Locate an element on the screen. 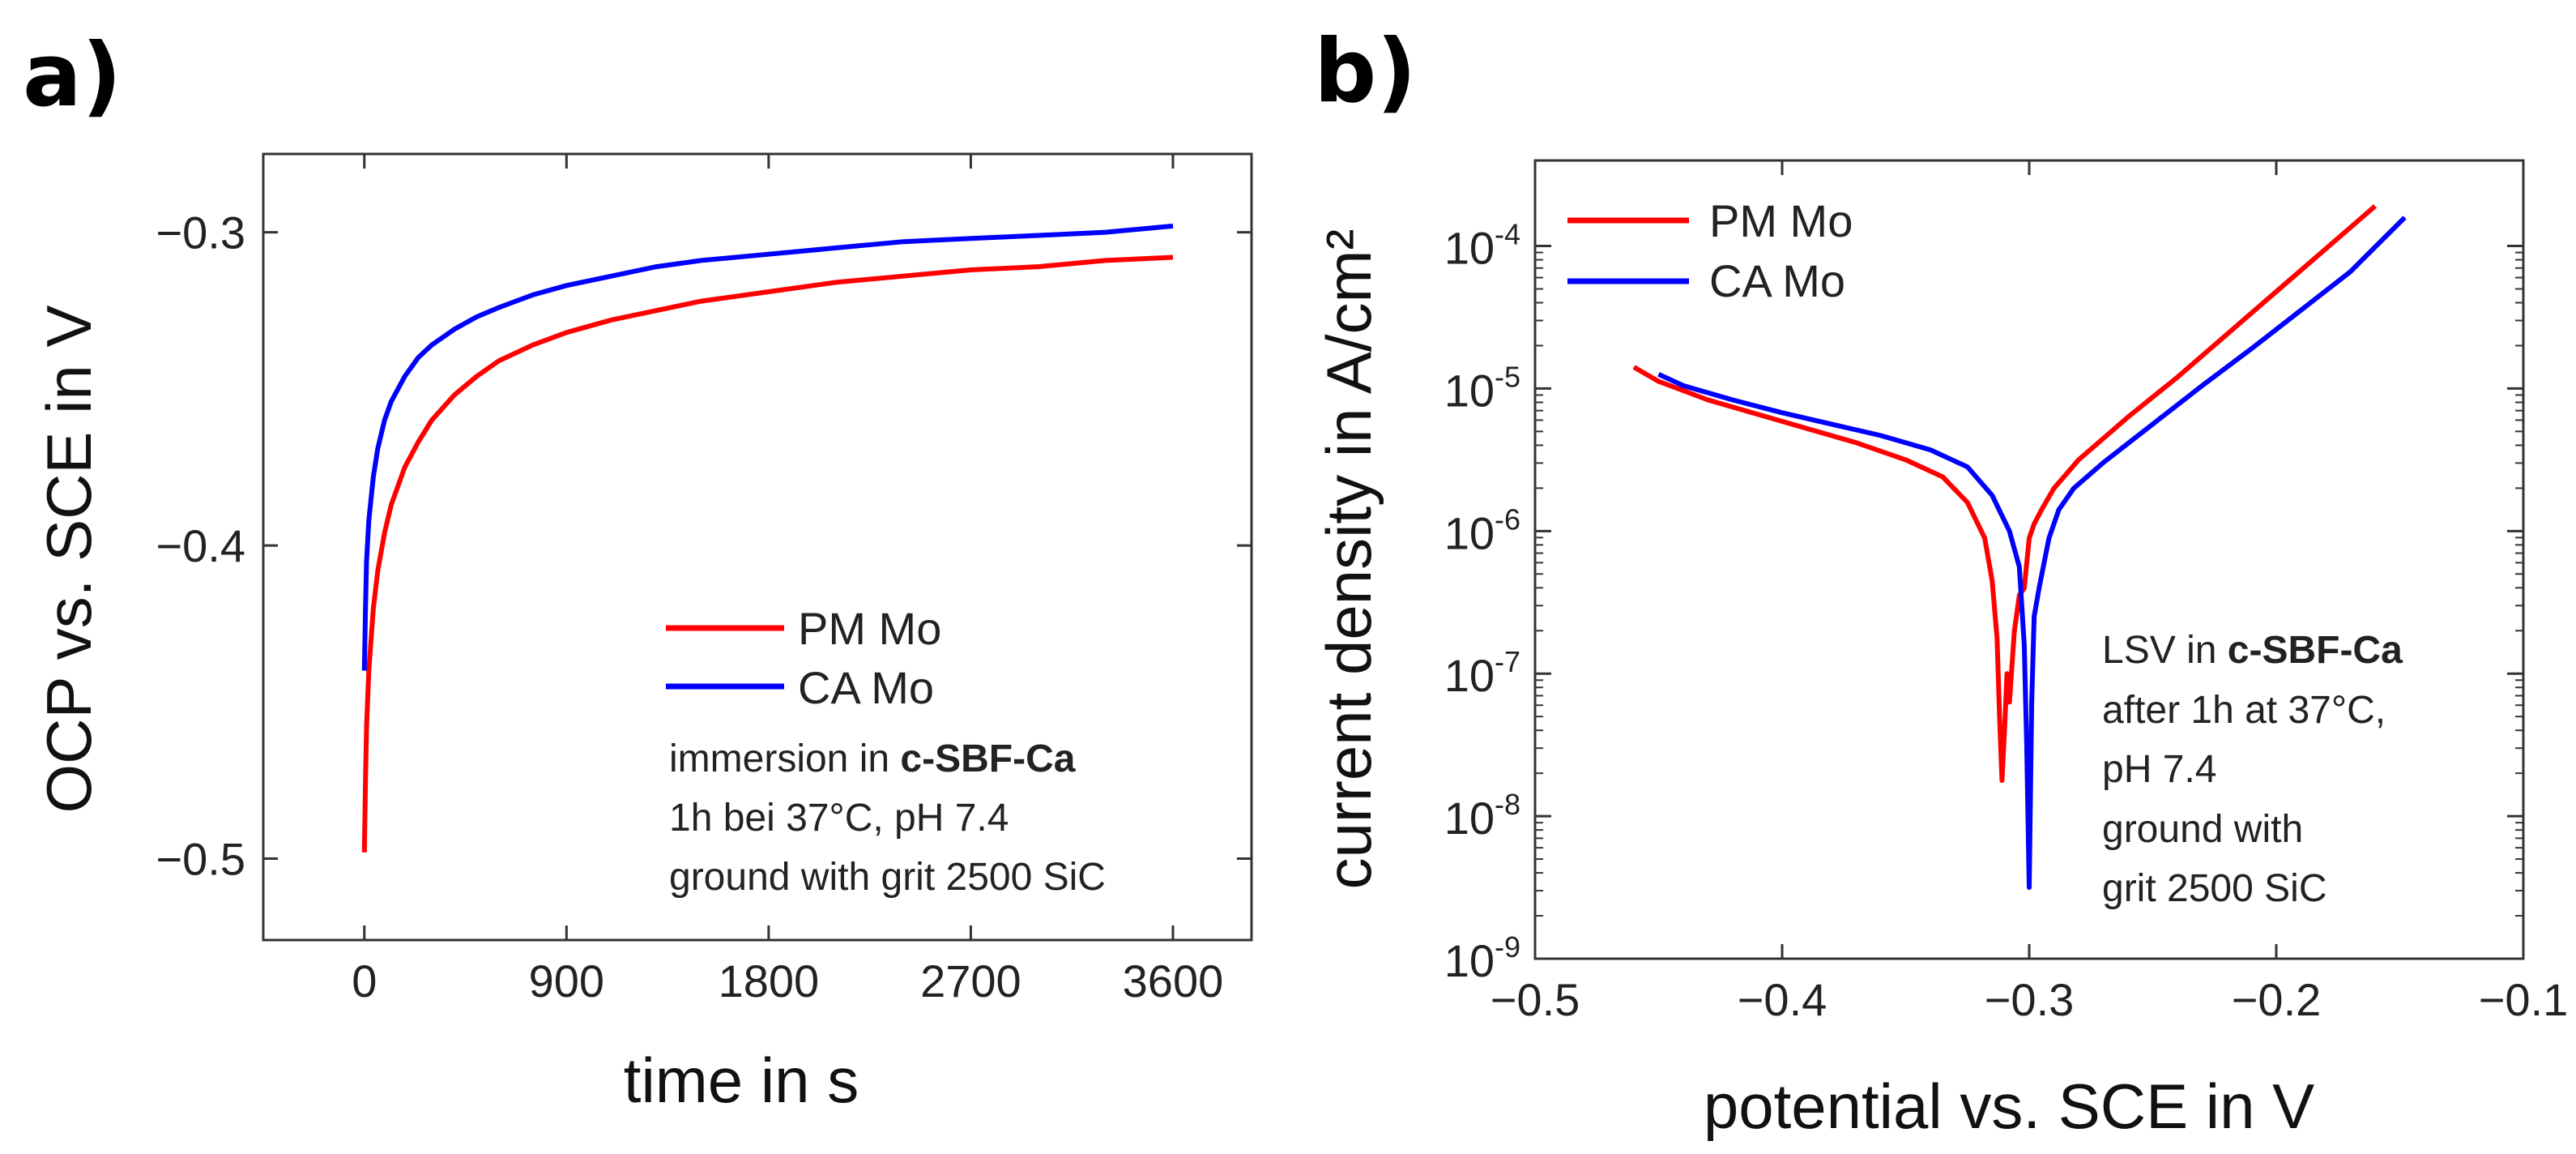 Image resolution: width=2576 pixels, height=1154 pixels. panel-b-label: b) is located at coordinates (1365, 71).